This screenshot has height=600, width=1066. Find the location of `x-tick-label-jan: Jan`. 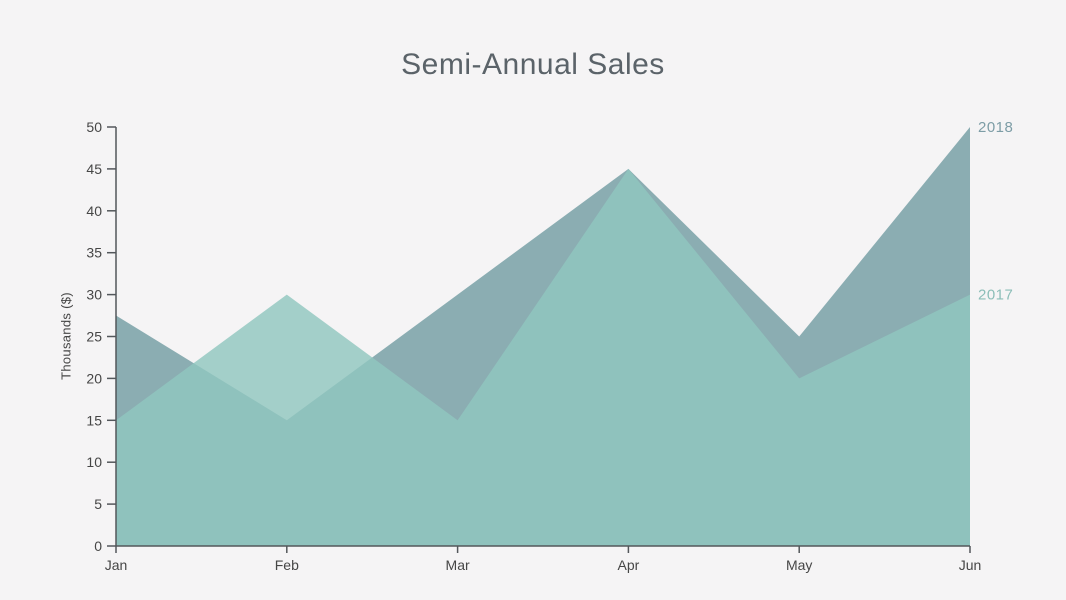

x-tick-label-jan: Jan is located at coordinates (116, 565).